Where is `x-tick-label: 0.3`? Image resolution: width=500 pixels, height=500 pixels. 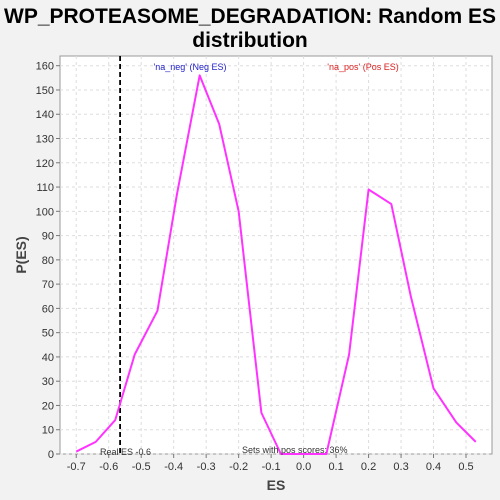 x-tick-label: 0.3 is located at coordinates (400, 467).